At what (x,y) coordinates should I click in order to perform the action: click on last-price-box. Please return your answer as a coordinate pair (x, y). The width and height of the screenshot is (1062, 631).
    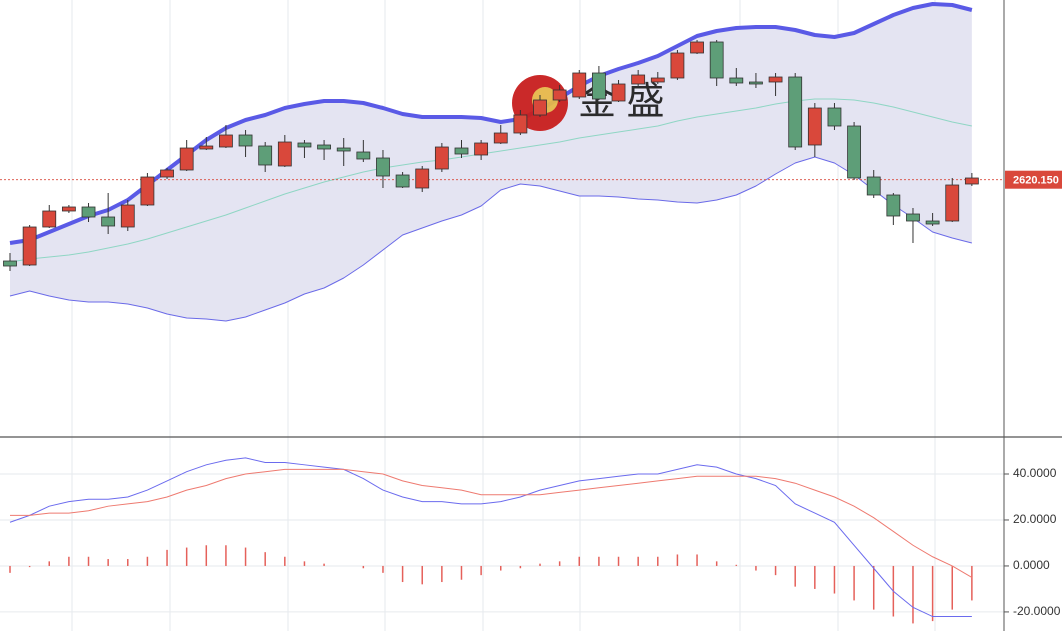
    Looking at the image, I should click on (1033, 179).